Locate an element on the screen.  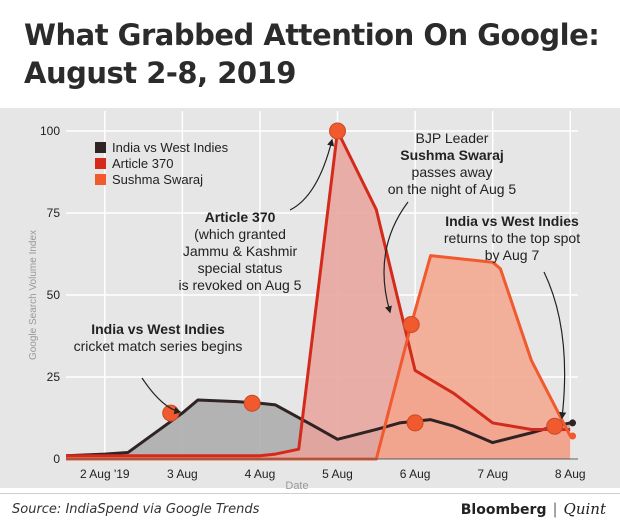
x-axis-title: Date is located at coordinates (296, 486).